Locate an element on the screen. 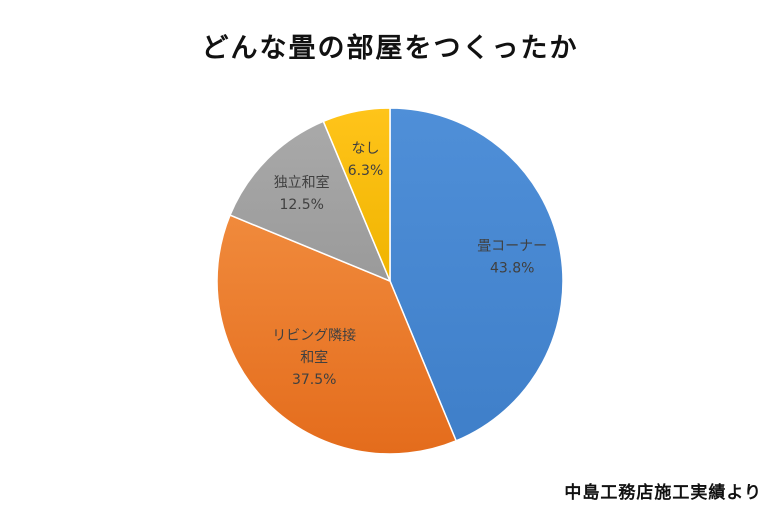  slice-living-adjacent is located at coordinates (337, 334).